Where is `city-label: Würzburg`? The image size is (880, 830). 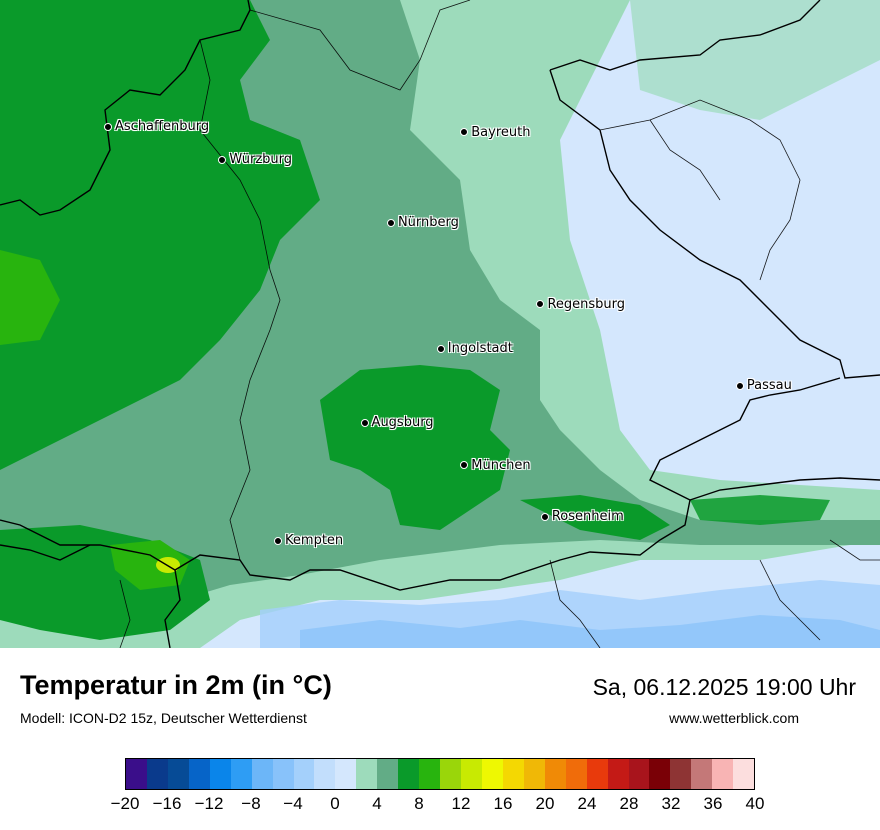 city-label: Würzburg is located at coordinates (261, 160).